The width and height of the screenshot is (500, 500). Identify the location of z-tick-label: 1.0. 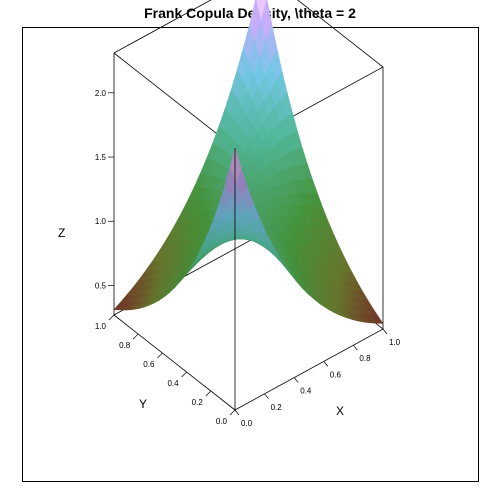
(101, 221).